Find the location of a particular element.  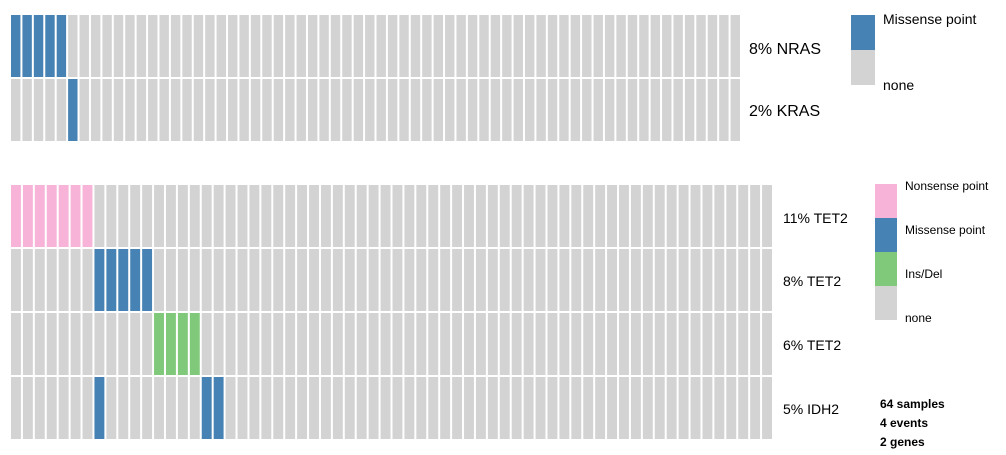

cell-bottom-r2-c63-none is located at coordinates (767, 344).